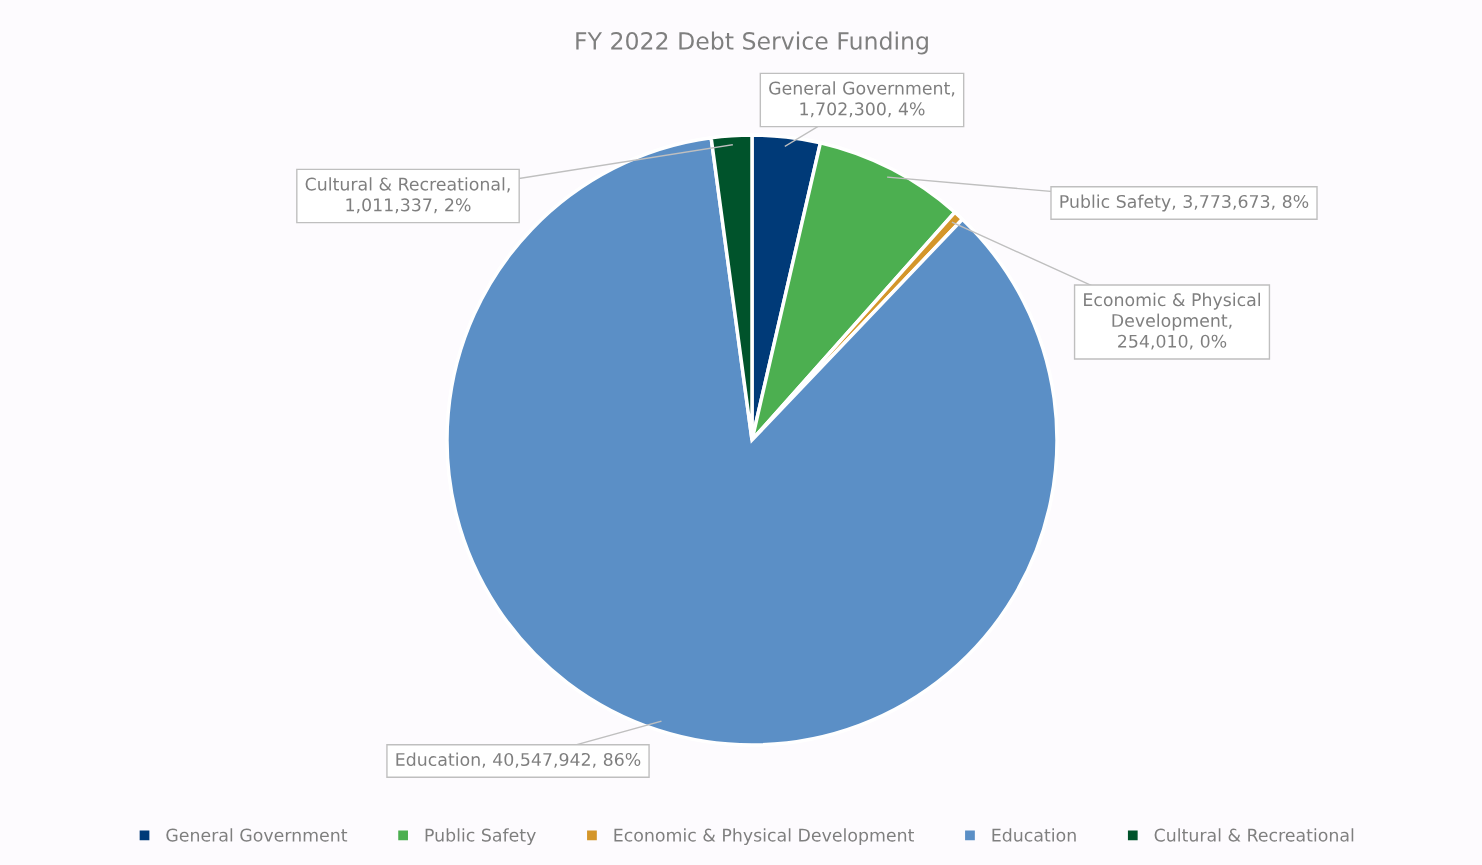 This screenshot has height=865, width=1482. I want to click on data-label: General Government, 1,702,300, 4%, so click(862, 99).